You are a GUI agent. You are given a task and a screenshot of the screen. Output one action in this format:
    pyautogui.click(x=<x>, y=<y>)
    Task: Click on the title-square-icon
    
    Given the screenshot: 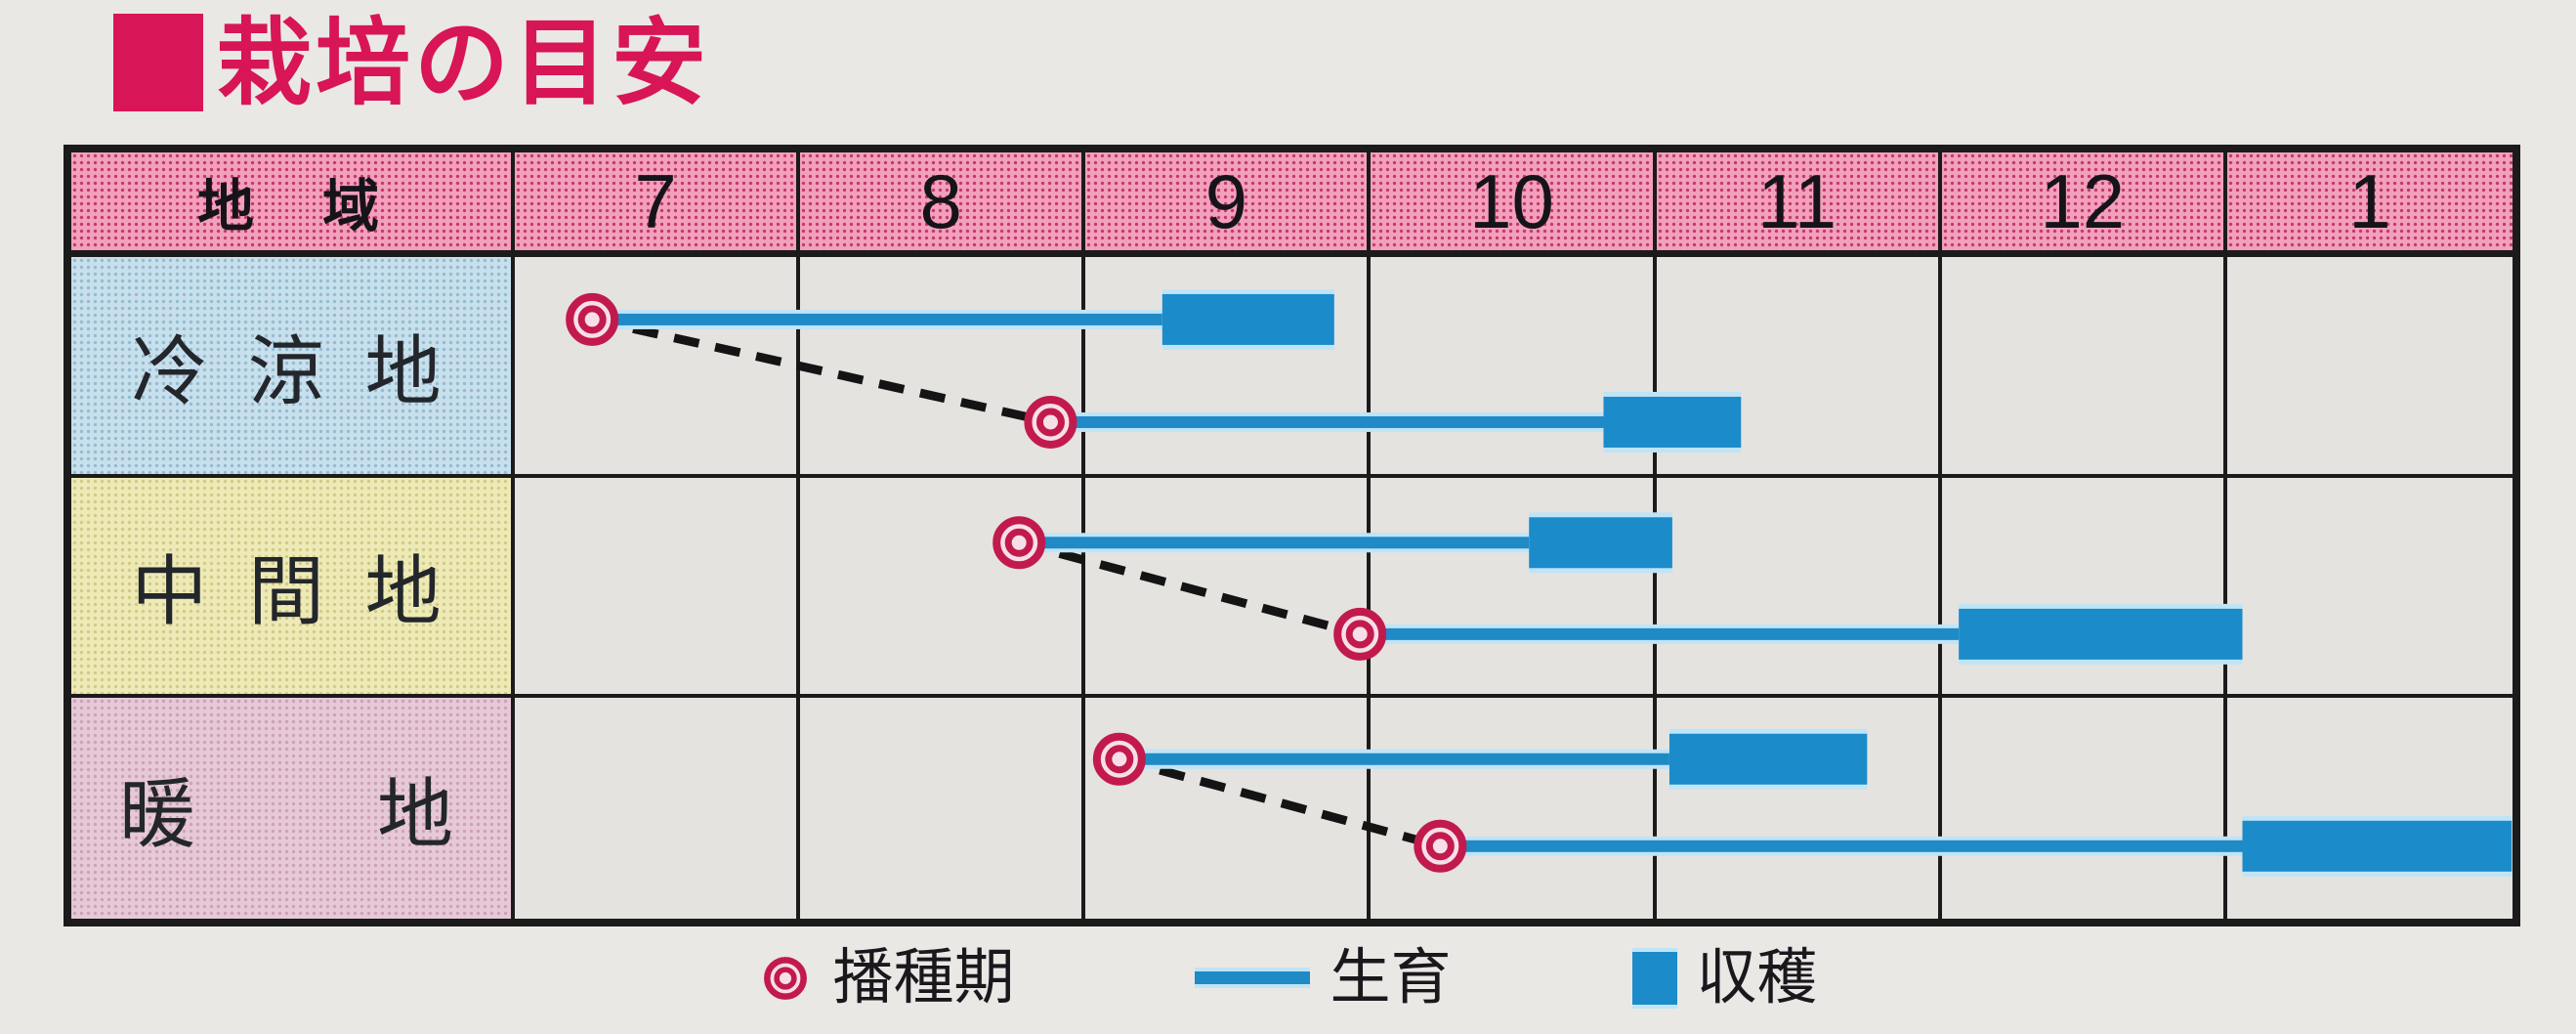 What is the action you would take?
    pyautogui.click(x=158, y=63)
    